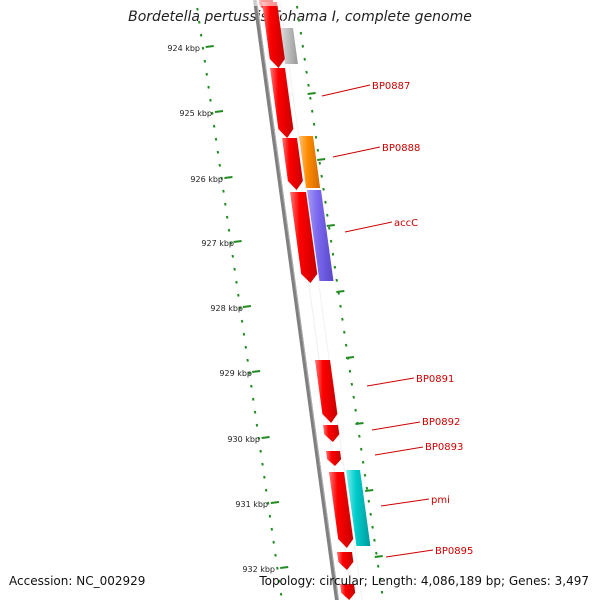 The height and width of the screenshot is (600, 600). I want to click on tick-label-932: 932 kbp, so click(258, 569).